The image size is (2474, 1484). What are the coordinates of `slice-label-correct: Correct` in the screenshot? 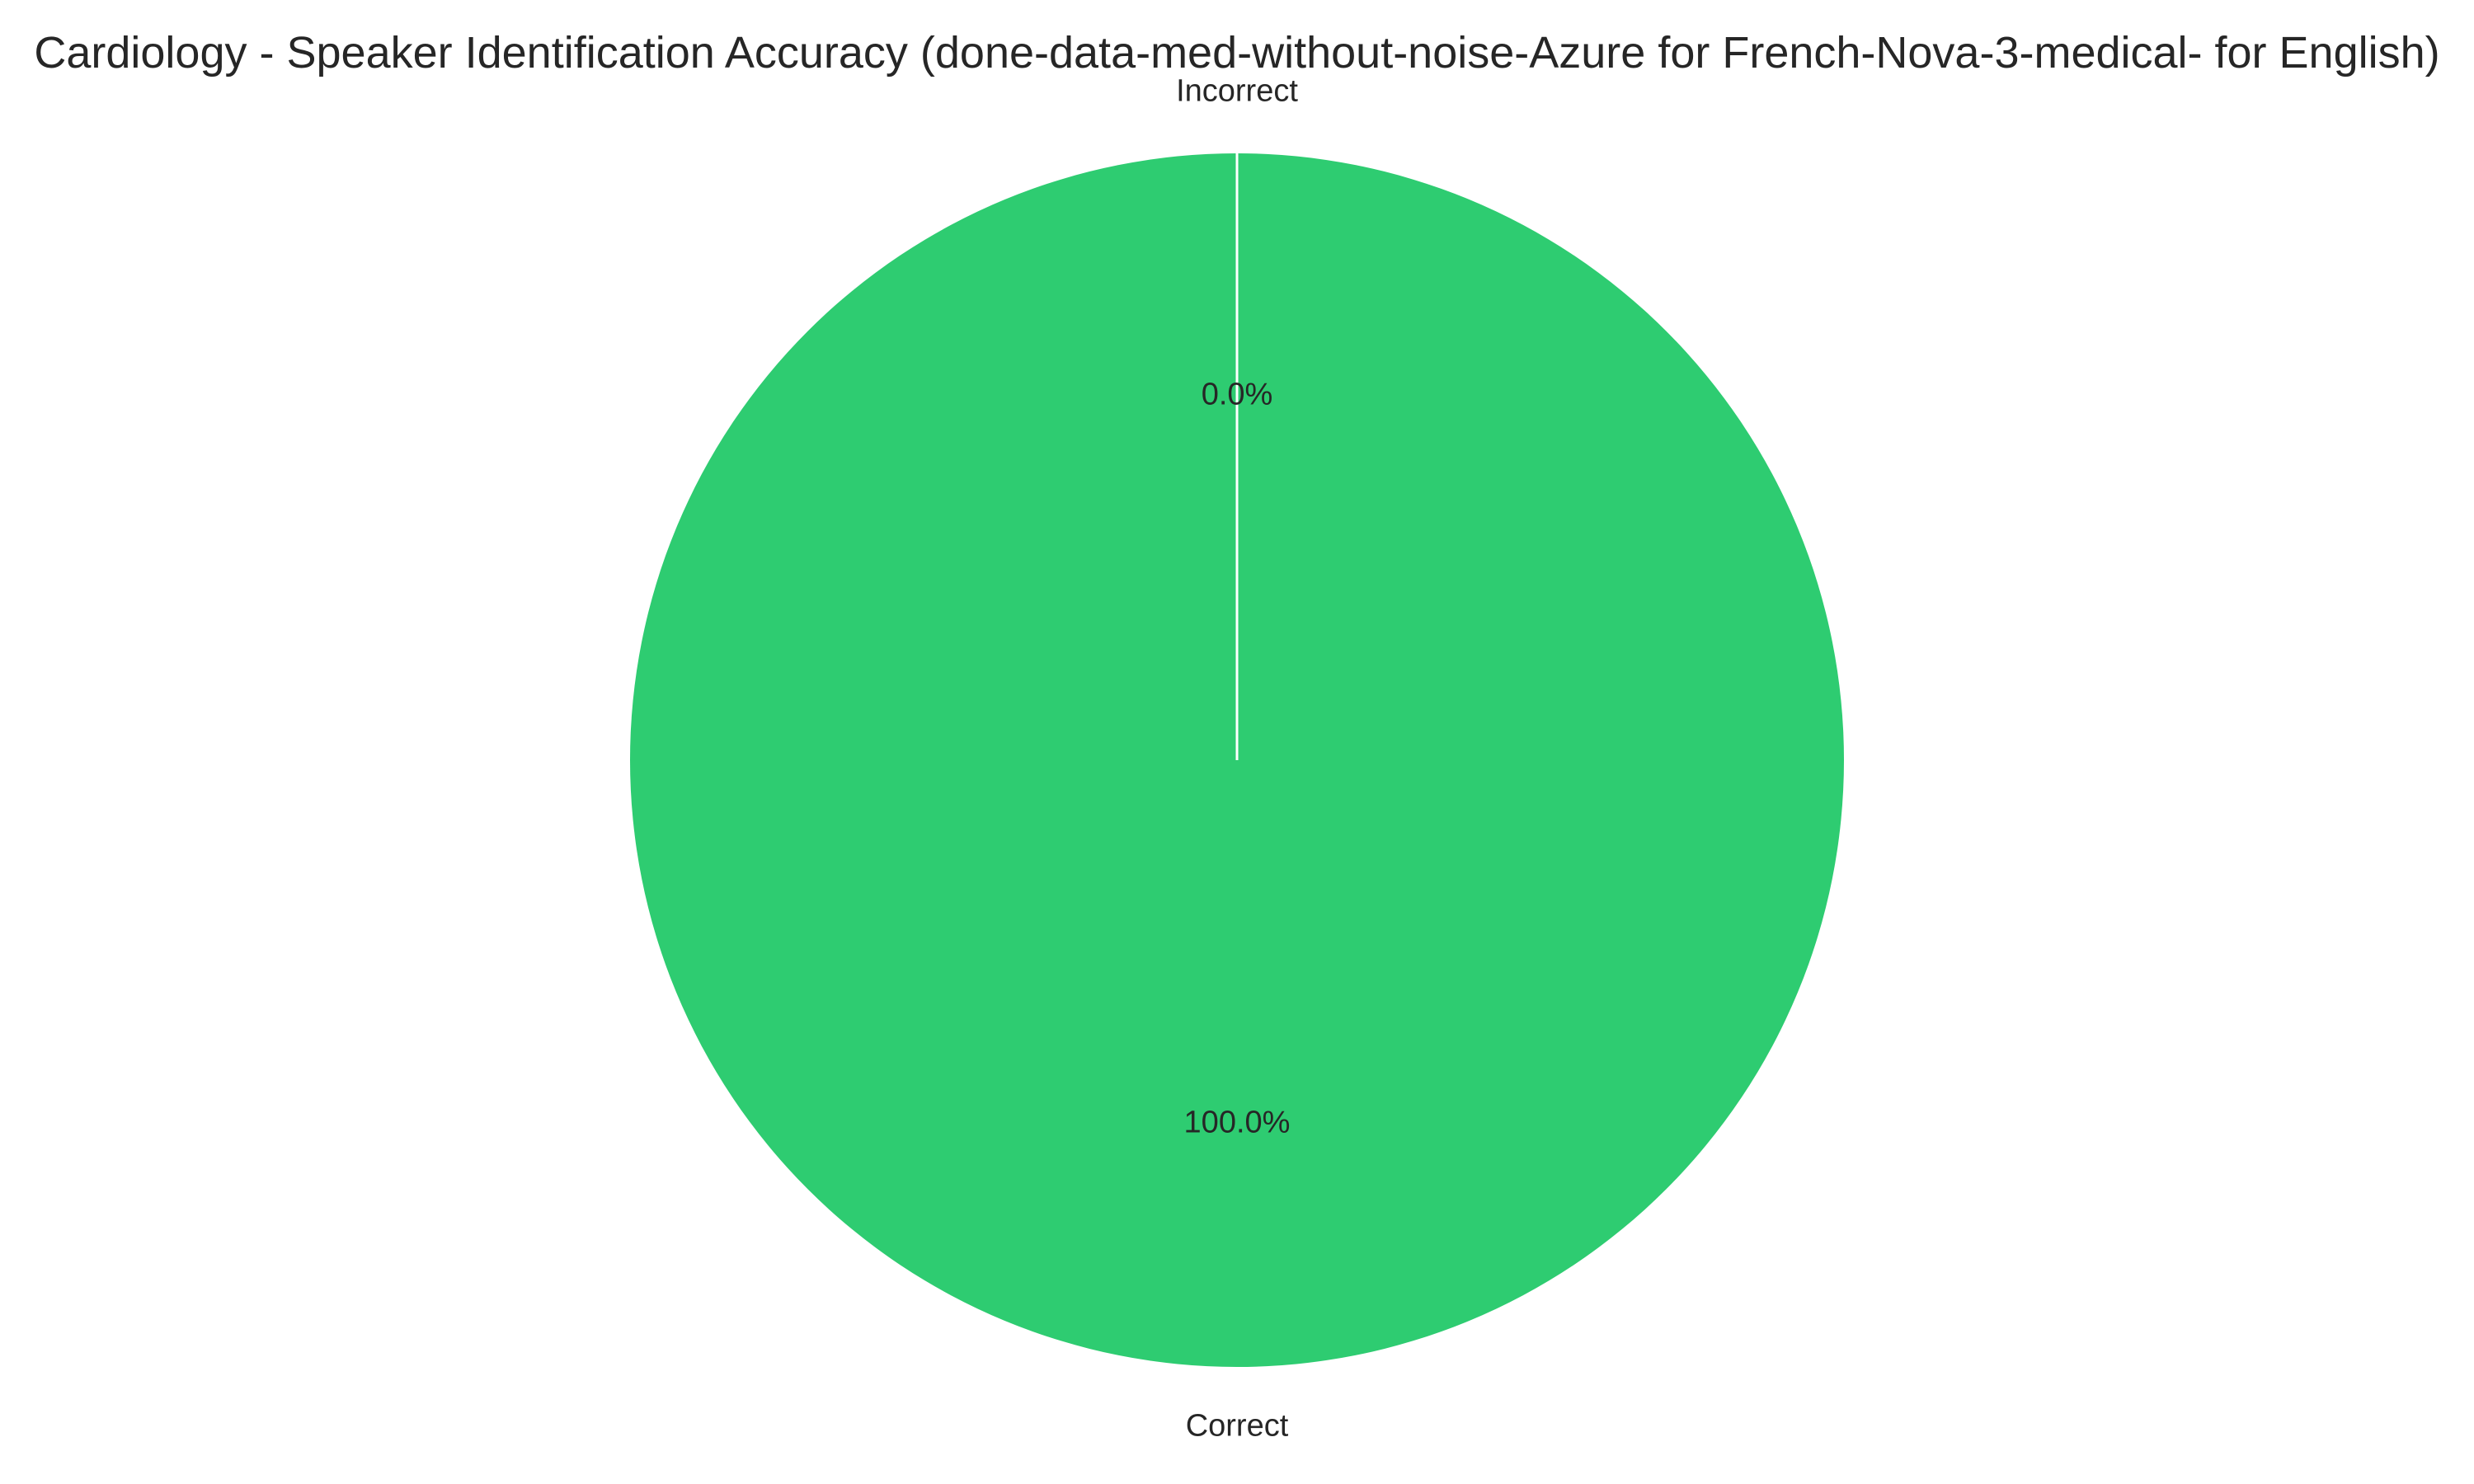 It's located at (1237, 1426).